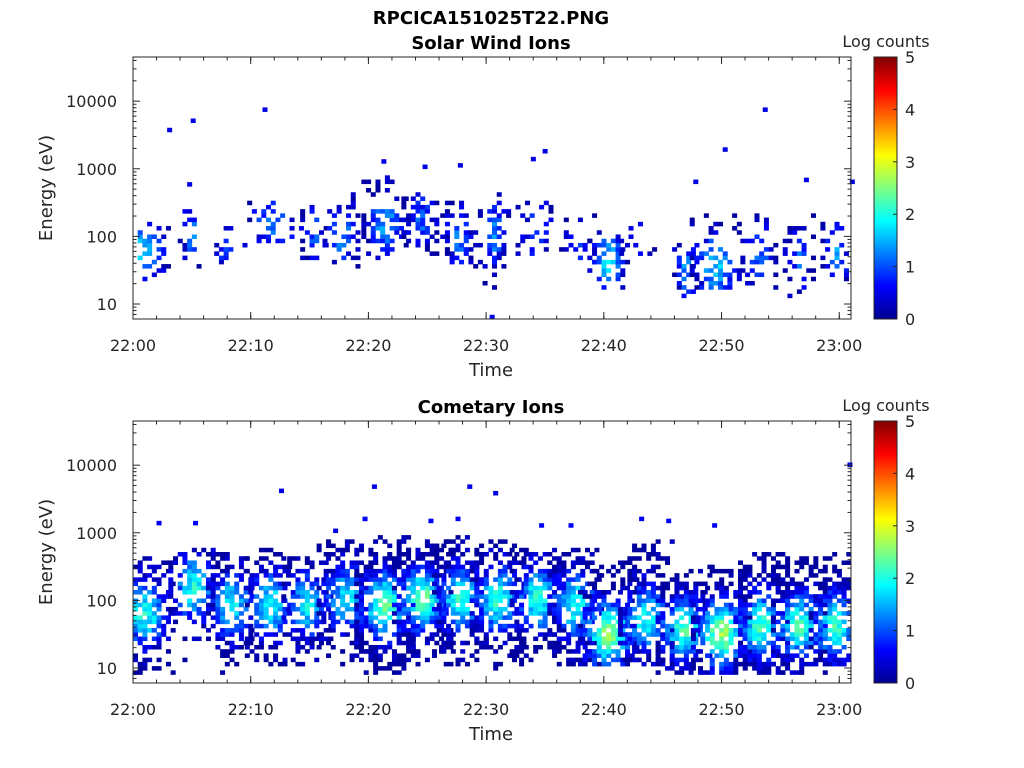  I want to click on colorbar-tick-label: 1, so click(910, 631).